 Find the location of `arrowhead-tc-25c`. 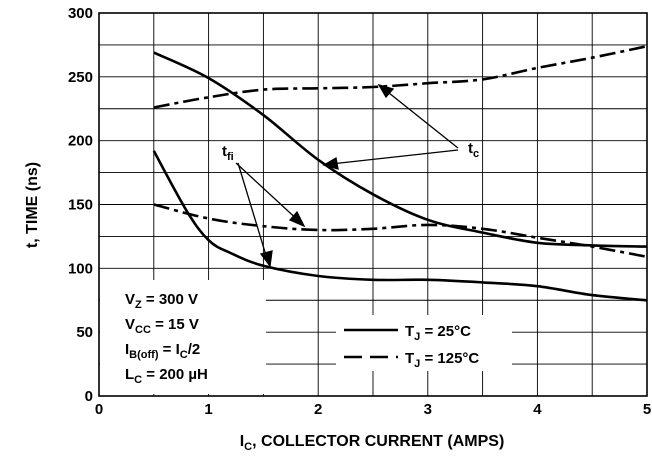

arrowhead-tc-25c is located at coordinates (330, 163).